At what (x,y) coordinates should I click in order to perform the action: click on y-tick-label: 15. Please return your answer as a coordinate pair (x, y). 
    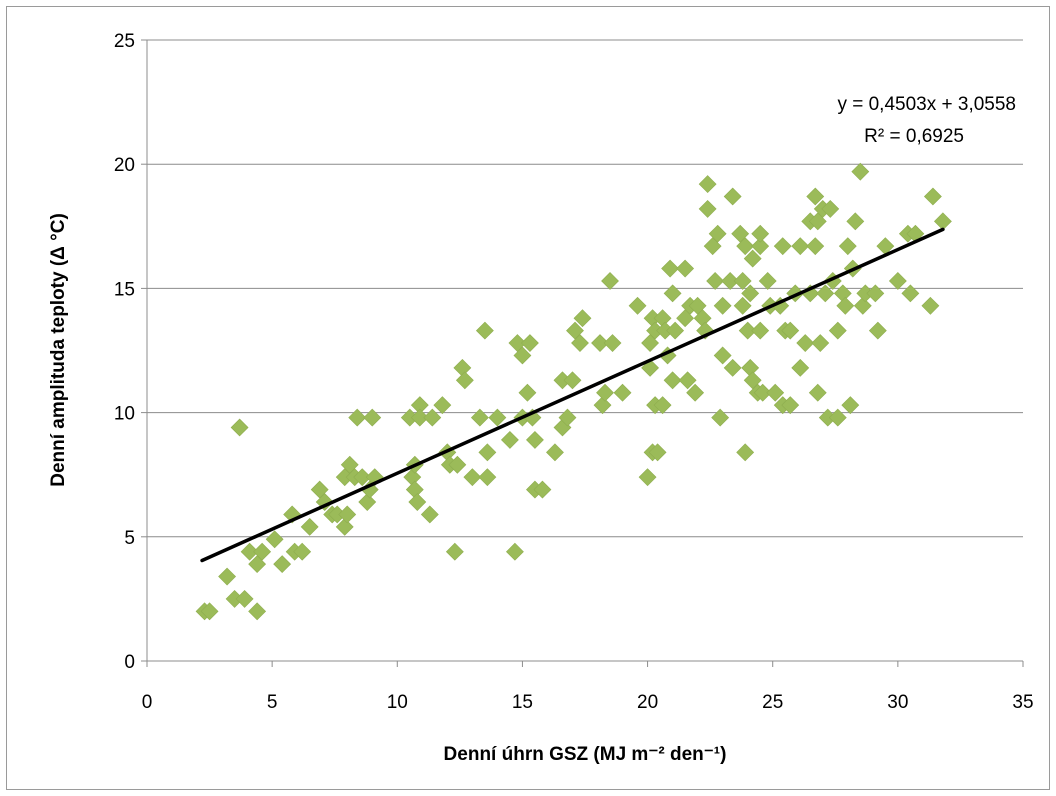
    Looking at the image, I should click on (124, 289).